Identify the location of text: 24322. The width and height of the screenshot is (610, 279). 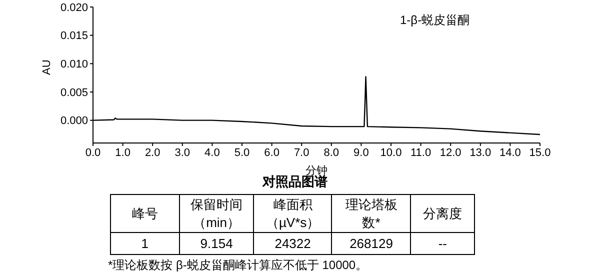
(293, 243).